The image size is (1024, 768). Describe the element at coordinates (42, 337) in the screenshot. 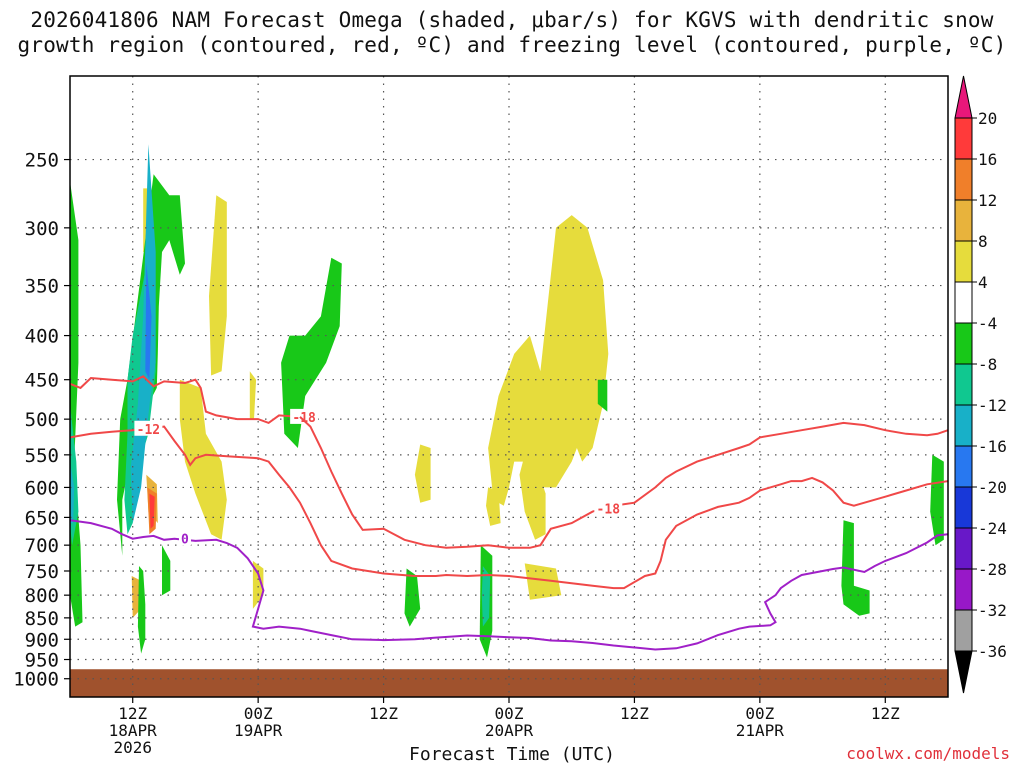

I see `y-tick-label: 400` at that location.